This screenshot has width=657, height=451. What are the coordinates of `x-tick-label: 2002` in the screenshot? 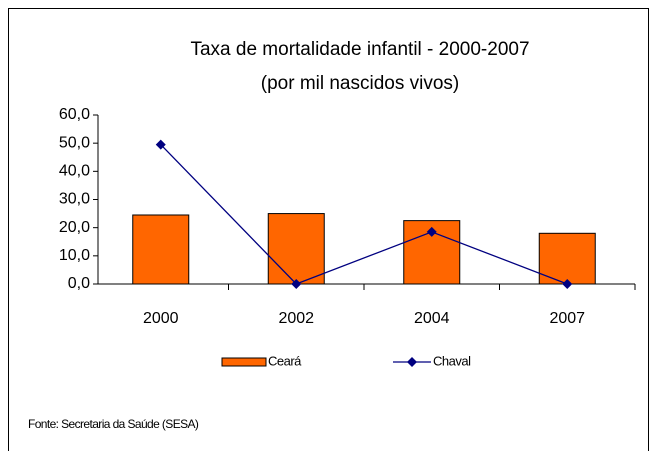 It's located at (296, 318).